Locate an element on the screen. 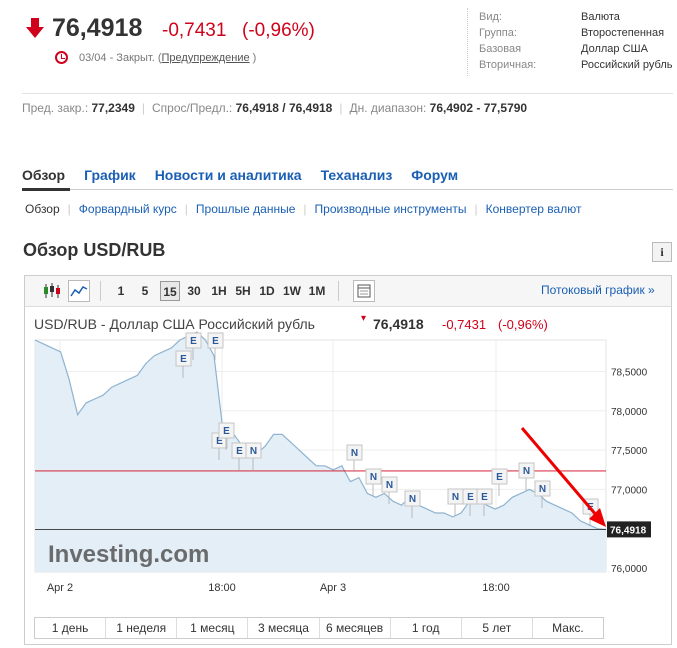 This screenshot has height=648, width=677. prev-close-value: 77,2349 is located at coordinates (113, 108).